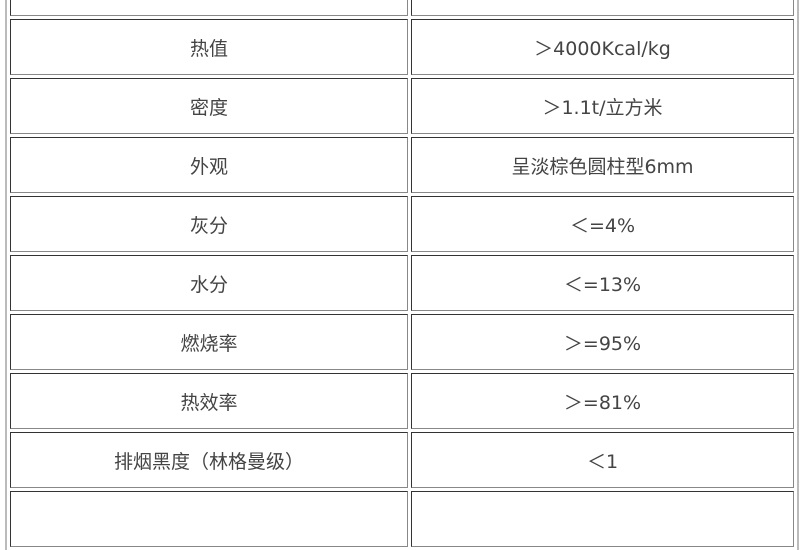  What do you see at coordinates (209, 224) in the screenshot?
I see `property-cell: 灰分` at bounding box center [209, 224].